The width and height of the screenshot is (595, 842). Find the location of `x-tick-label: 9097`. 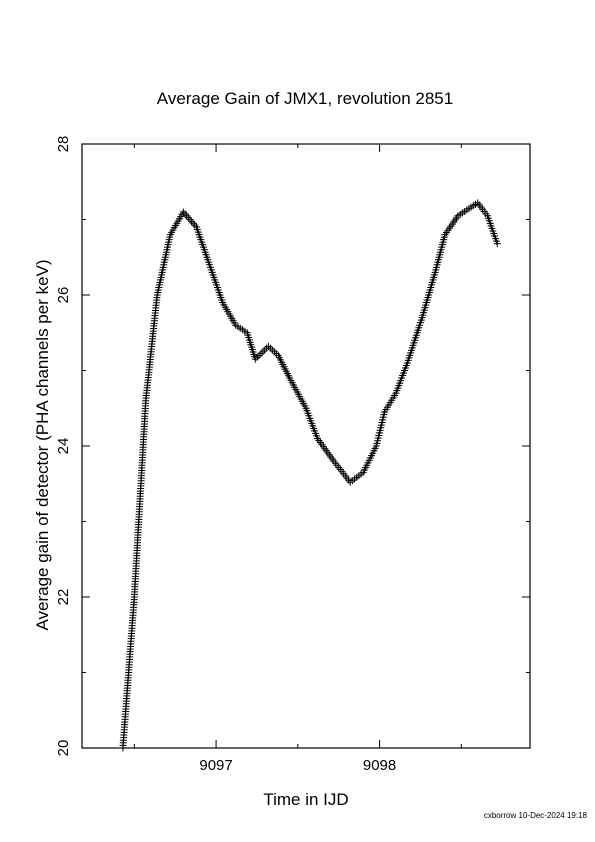

x-tick-label: 9097 is located at coordinates (215, 765).